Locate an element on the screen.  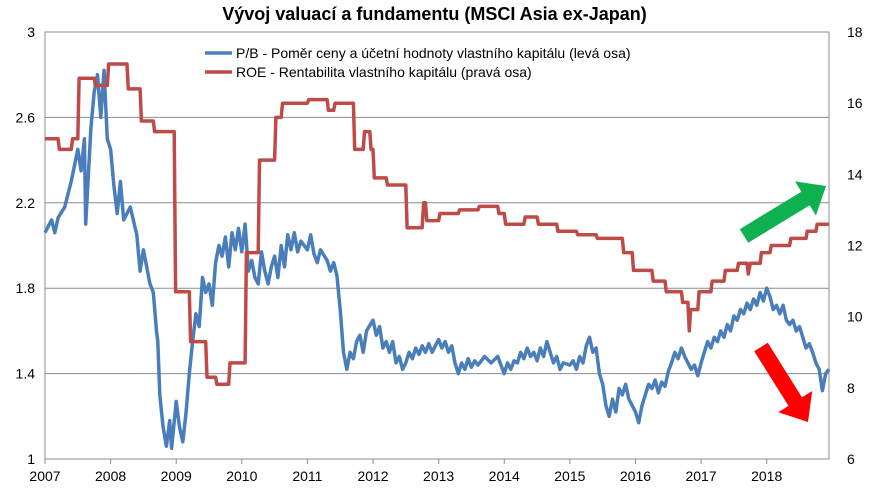
y-right-tick-label: 12 is located at coordinates (855, 246).